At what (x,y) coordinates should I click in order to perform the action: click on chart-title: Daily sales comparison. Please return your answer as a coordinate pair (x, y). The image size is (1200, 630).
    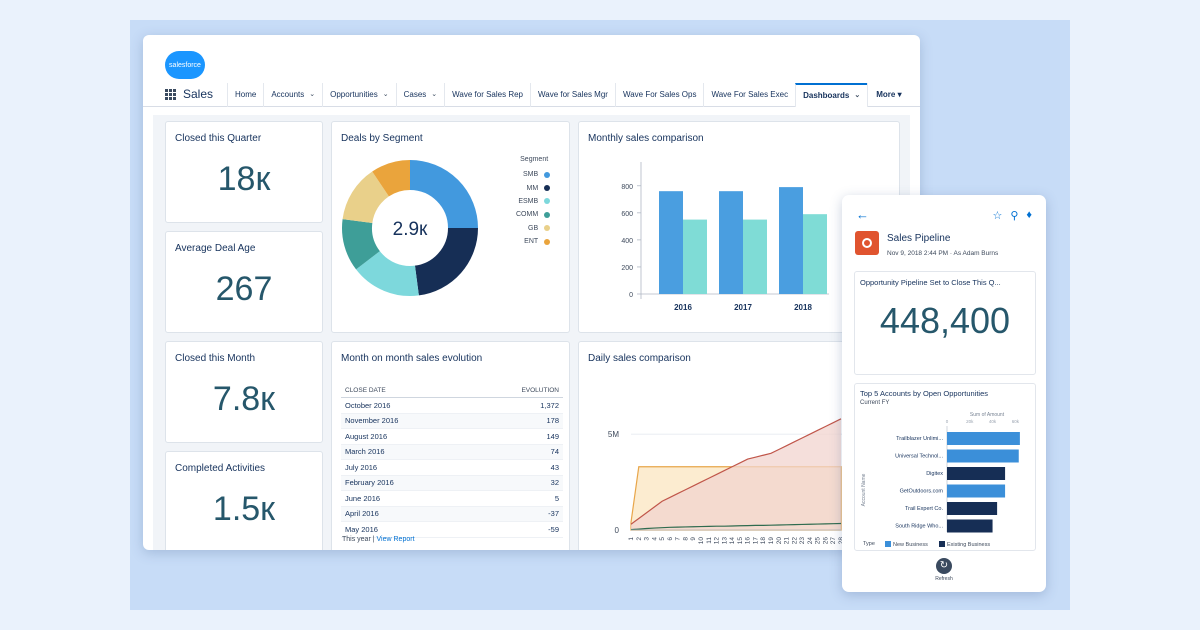
    Looking at the image, I should click on (639, 358).